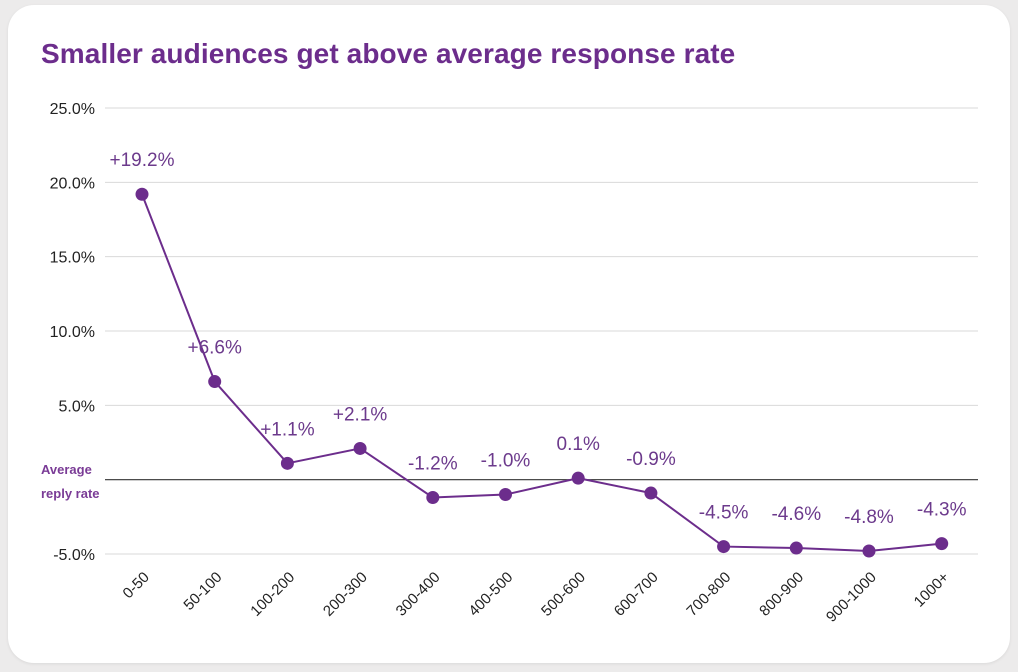 The height and width of the screenshot is (672, 1018). What do you see at coordinates (72, 258) in the screenshot?
I see `y-tick-label: 15.0%` at bounding box center [72, 258].